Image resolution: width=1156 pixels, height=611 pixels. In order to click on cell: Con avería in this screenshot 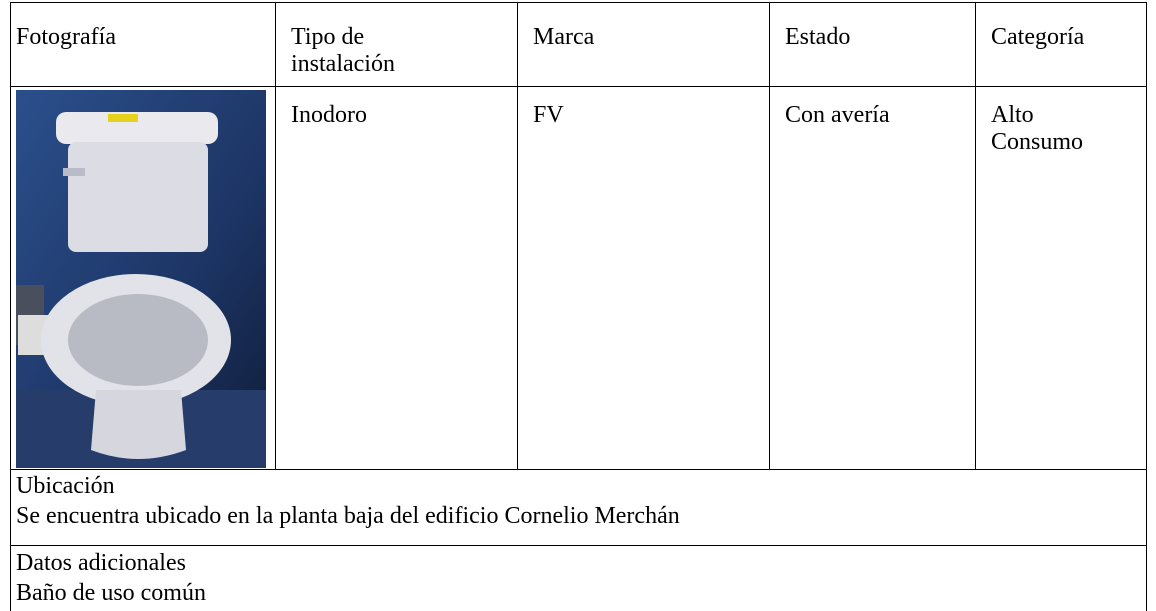, I will do `click(837, 115)`.